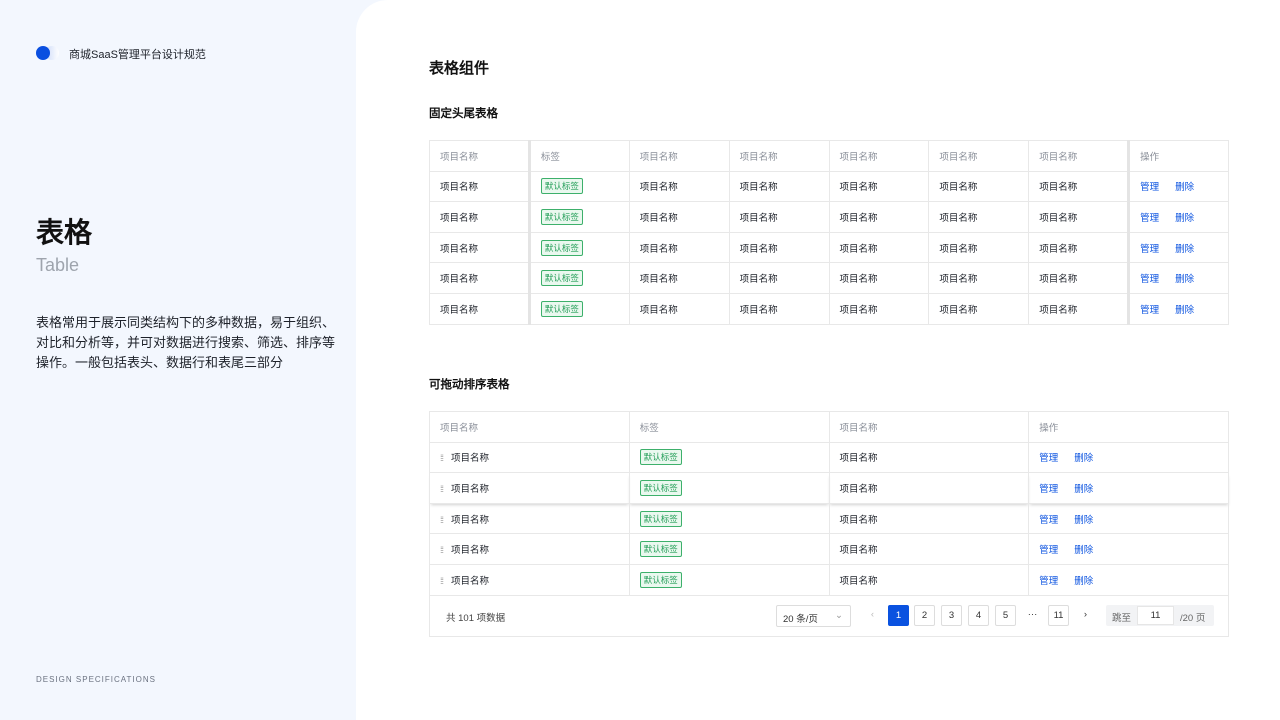 The width and height of the screenshot is (1280, 720). What do you see at coordinates (1085, 614) in the screenshot?
I see `next-page-button: ›` at bounding box center [1085, 614].